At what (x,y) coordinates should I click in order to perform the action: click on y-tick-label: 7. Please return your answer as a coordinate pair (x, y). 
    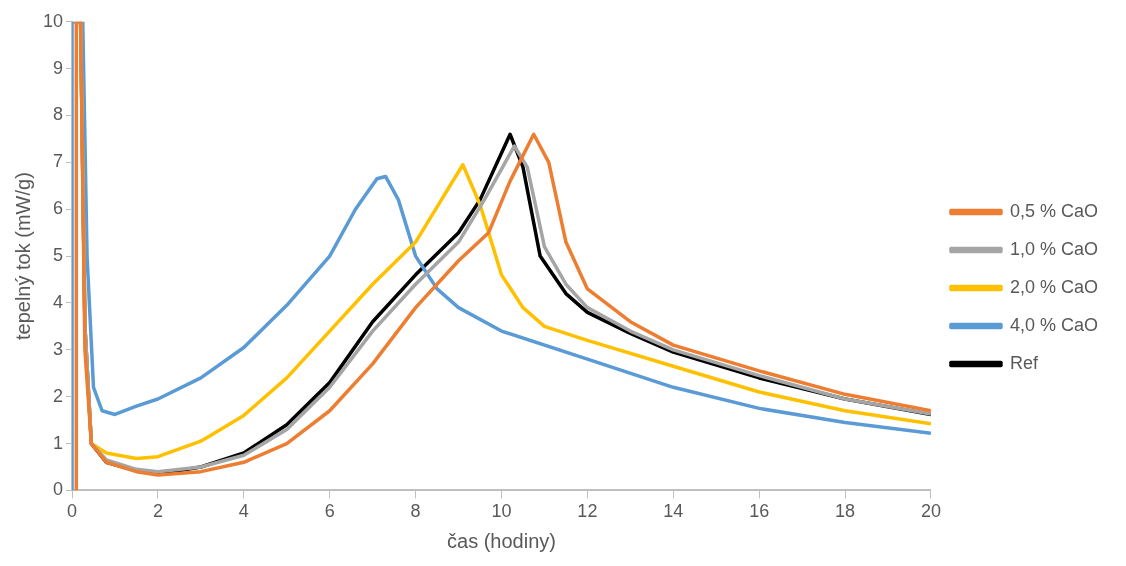
    Looking at the image, I should click on (58, 161).